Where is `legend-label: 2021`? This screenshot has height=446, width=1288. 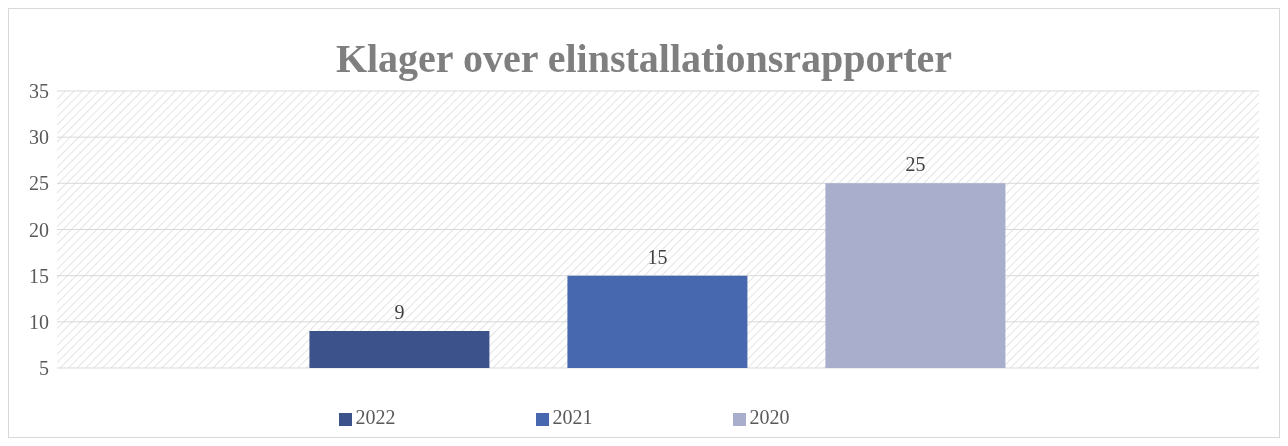
legend-label: 2021 is located at coordinates (572, 417).